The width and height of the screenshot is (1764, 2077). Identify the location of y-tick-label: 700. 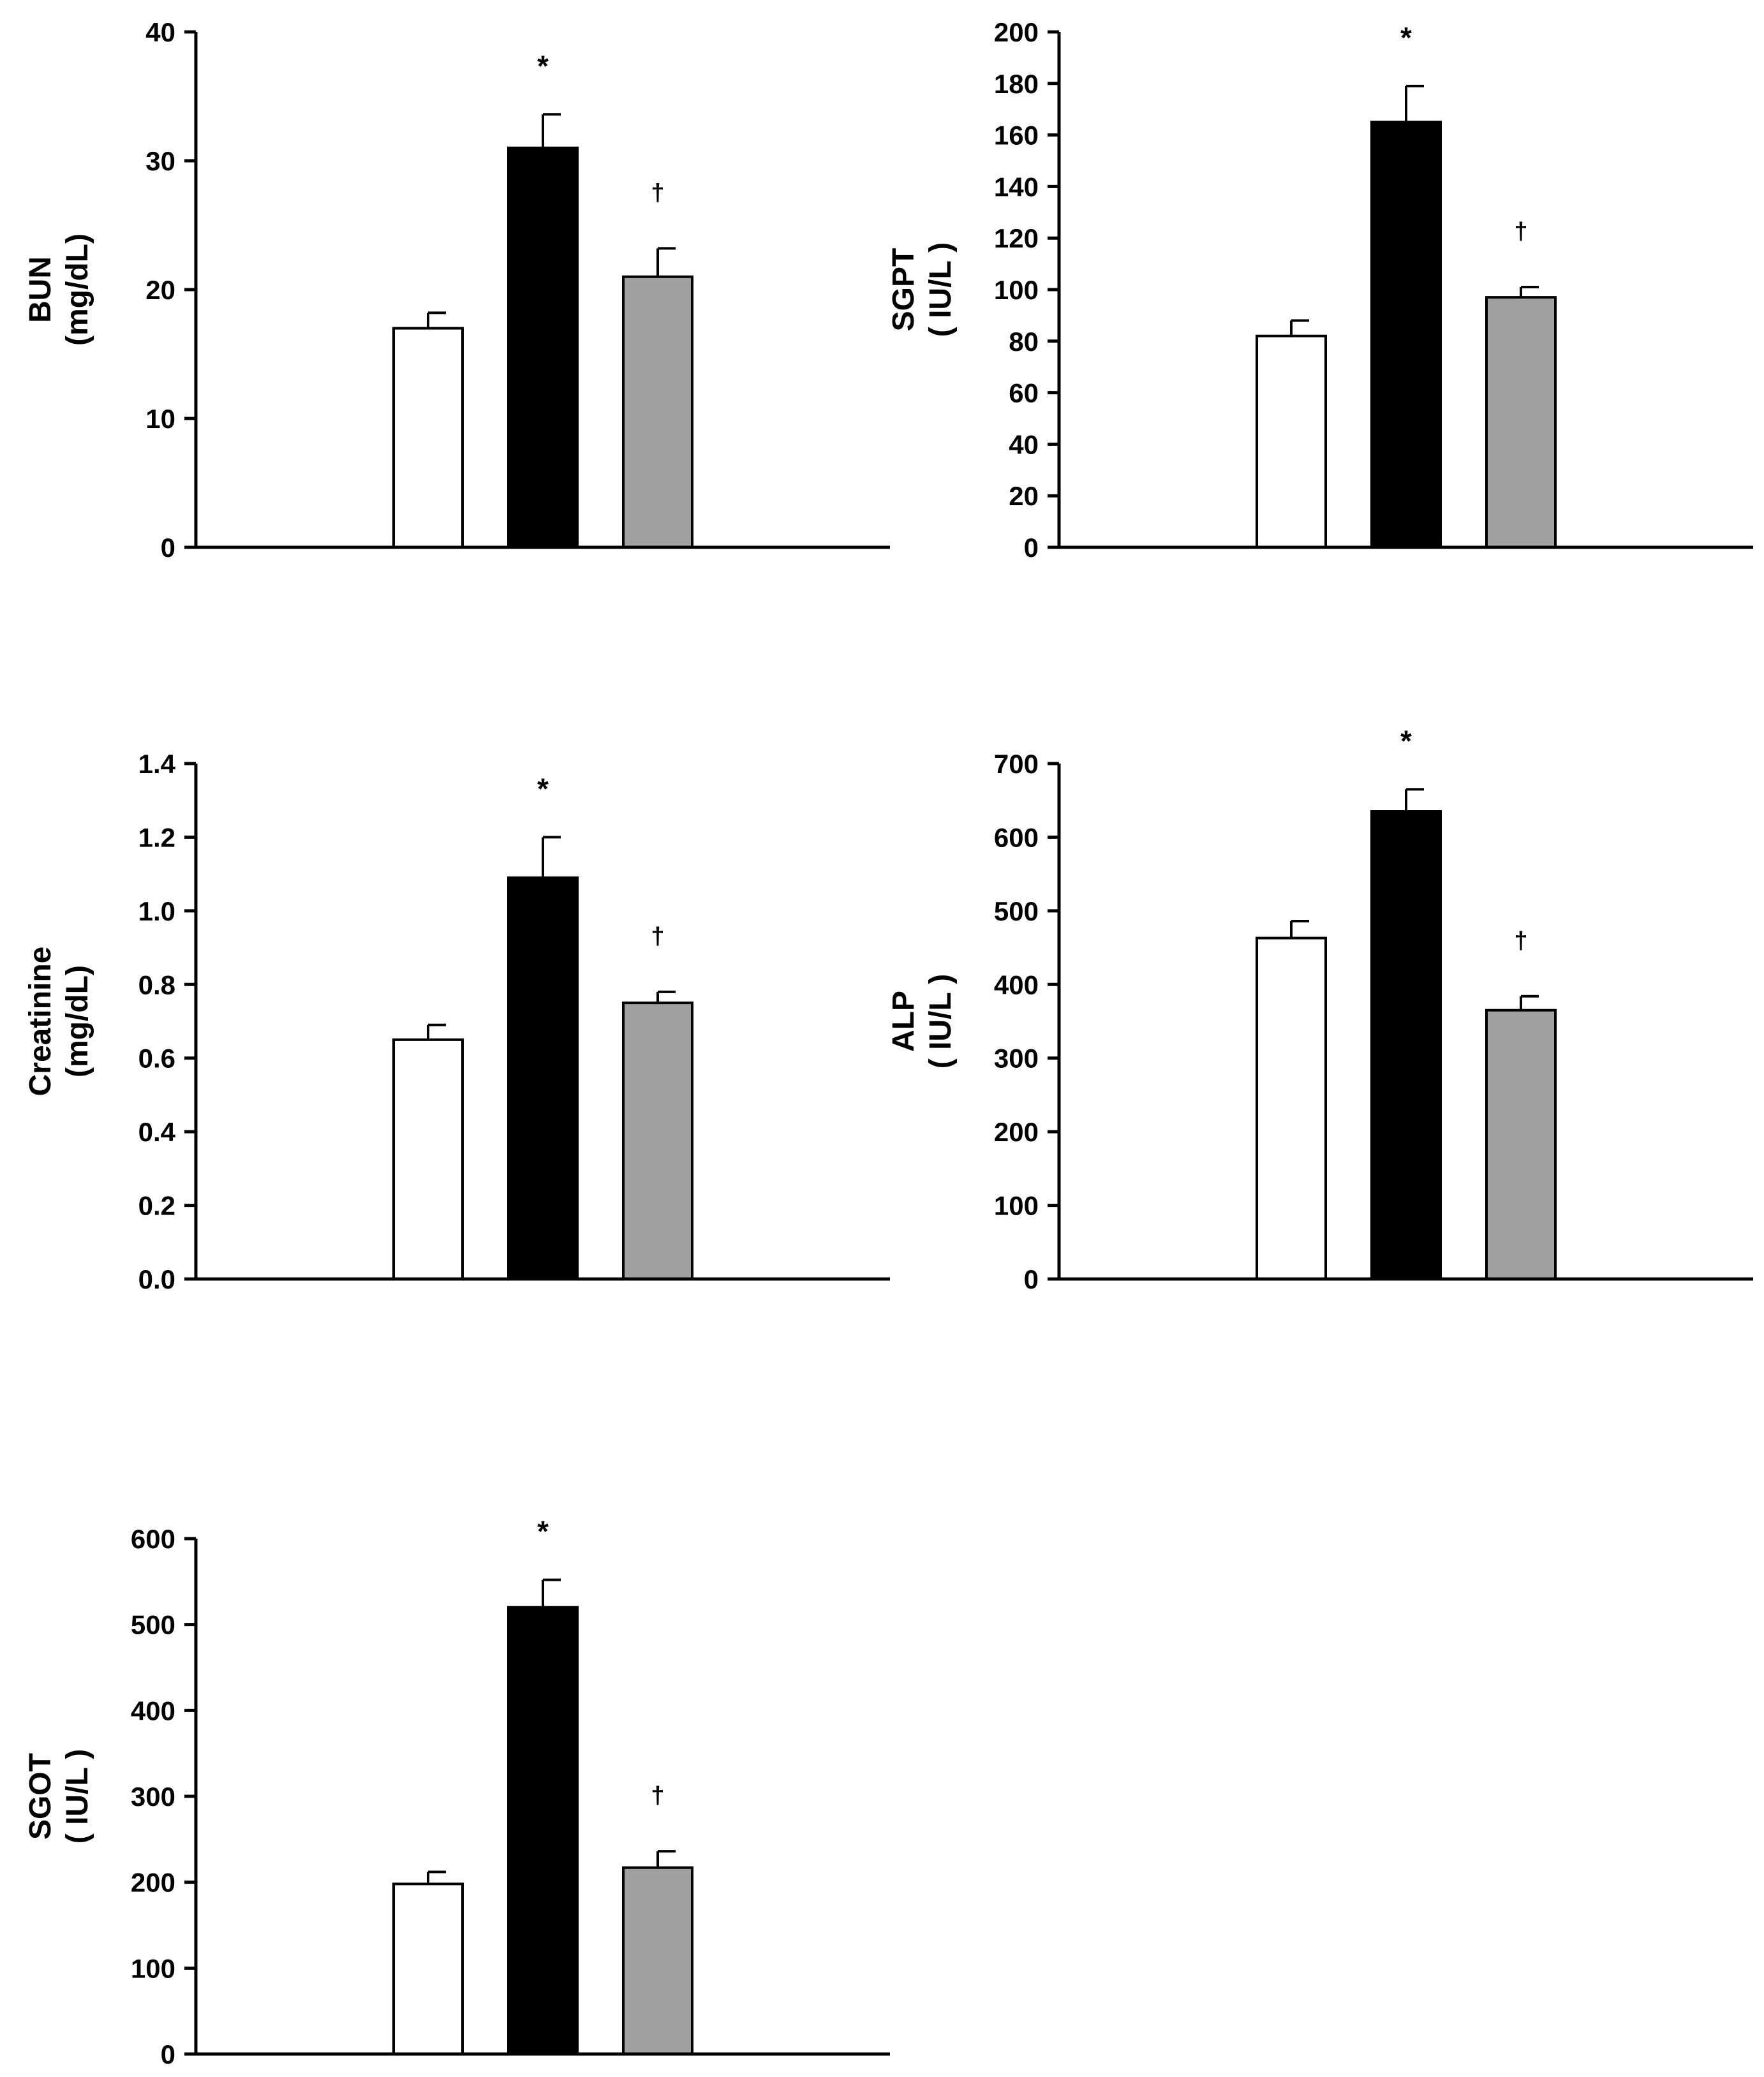
(1016, 764).